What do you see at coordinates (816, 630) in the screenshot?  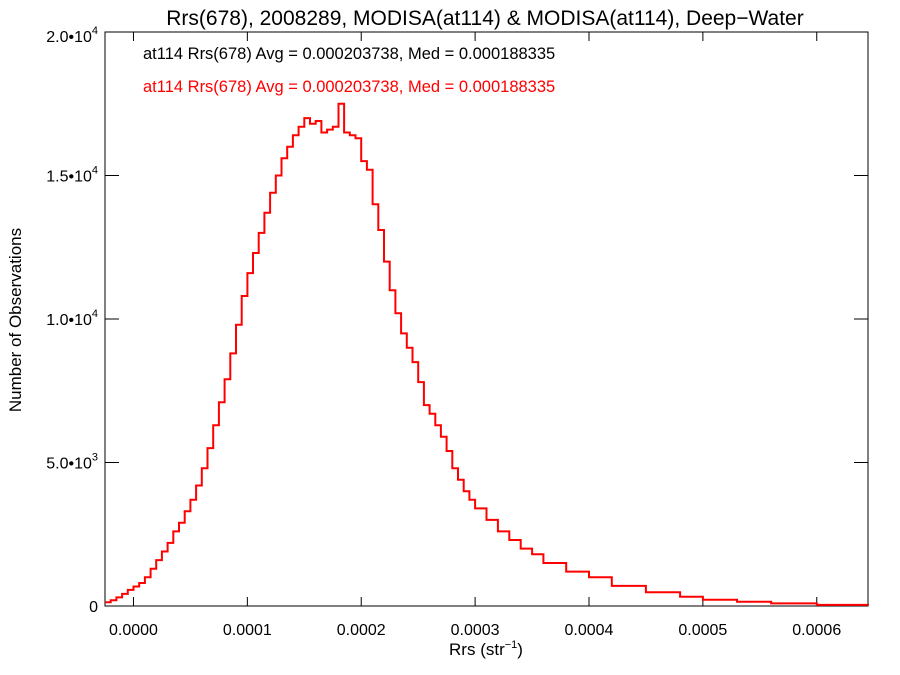 I see `x-tick-label: 0.0006` at bounding box center [816, 630].